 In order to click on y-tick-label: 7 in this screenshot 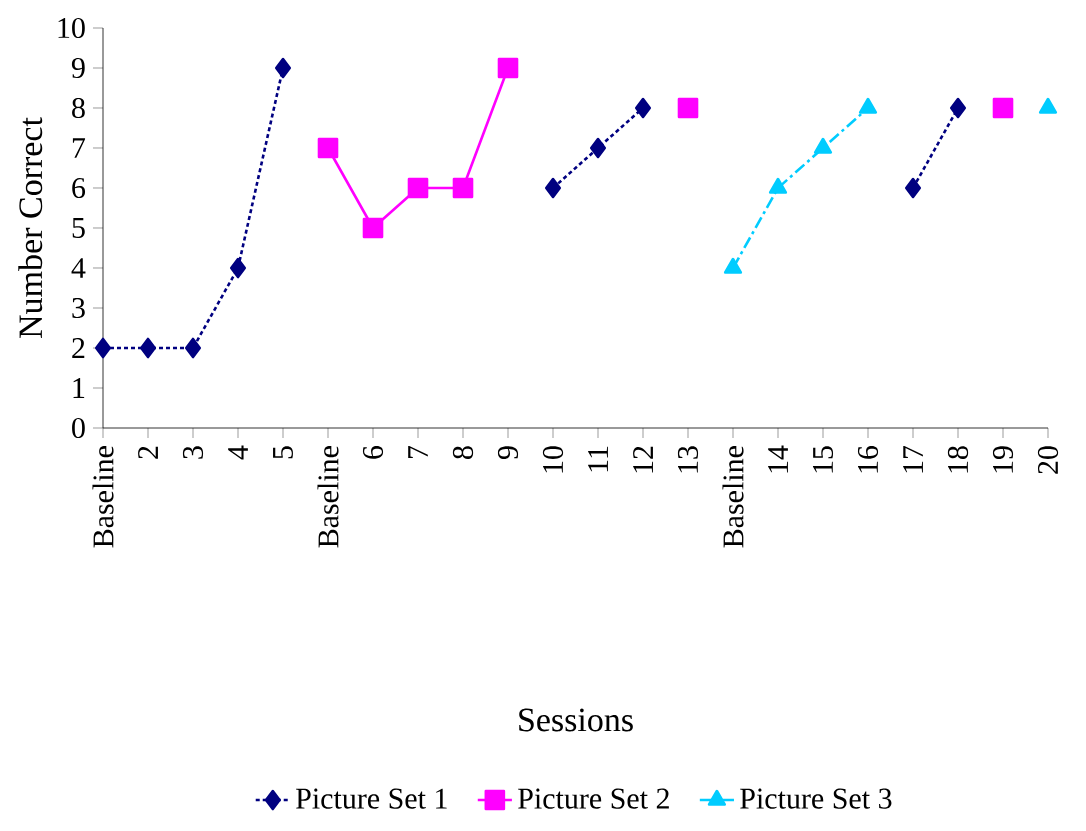, I will do `click(79, 148)`.